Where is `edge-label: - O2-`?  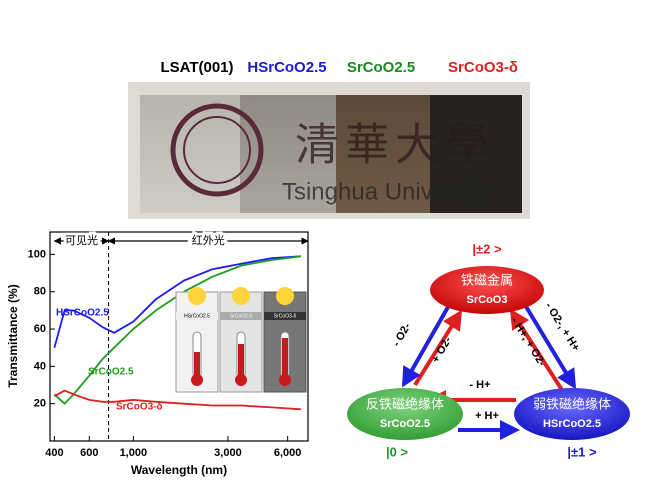
edge-label: - O2- is located at coordinates (401, 335).